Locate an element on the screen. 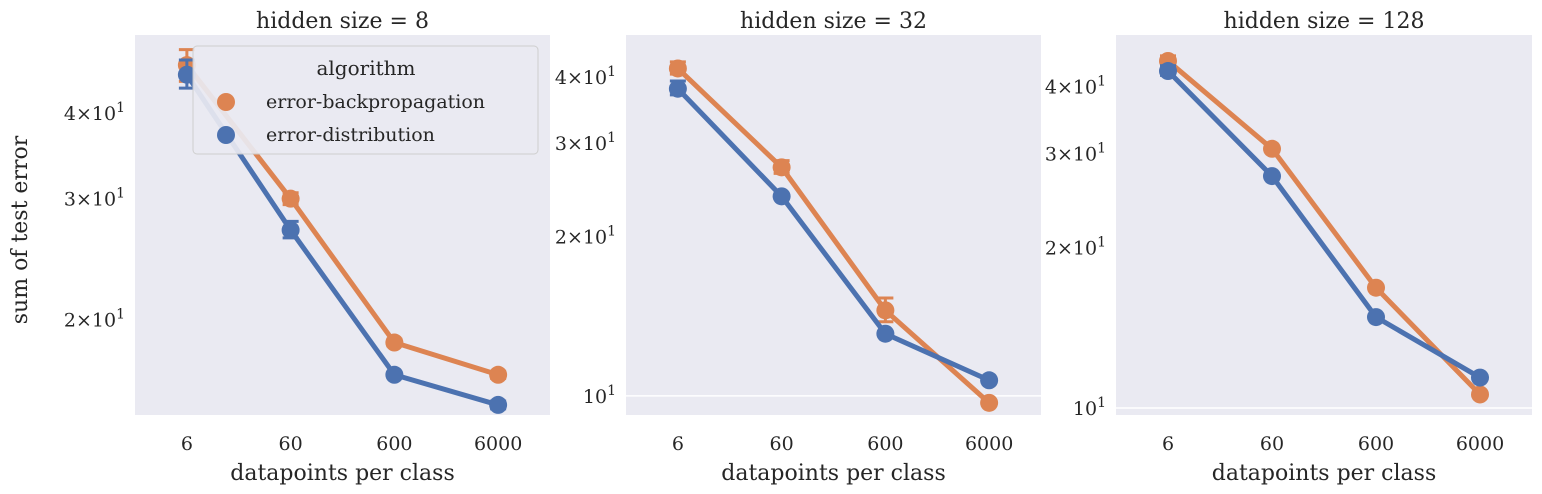 This screenshot has width=1542, height=494. legend-box is located at coordinates (365, 100).